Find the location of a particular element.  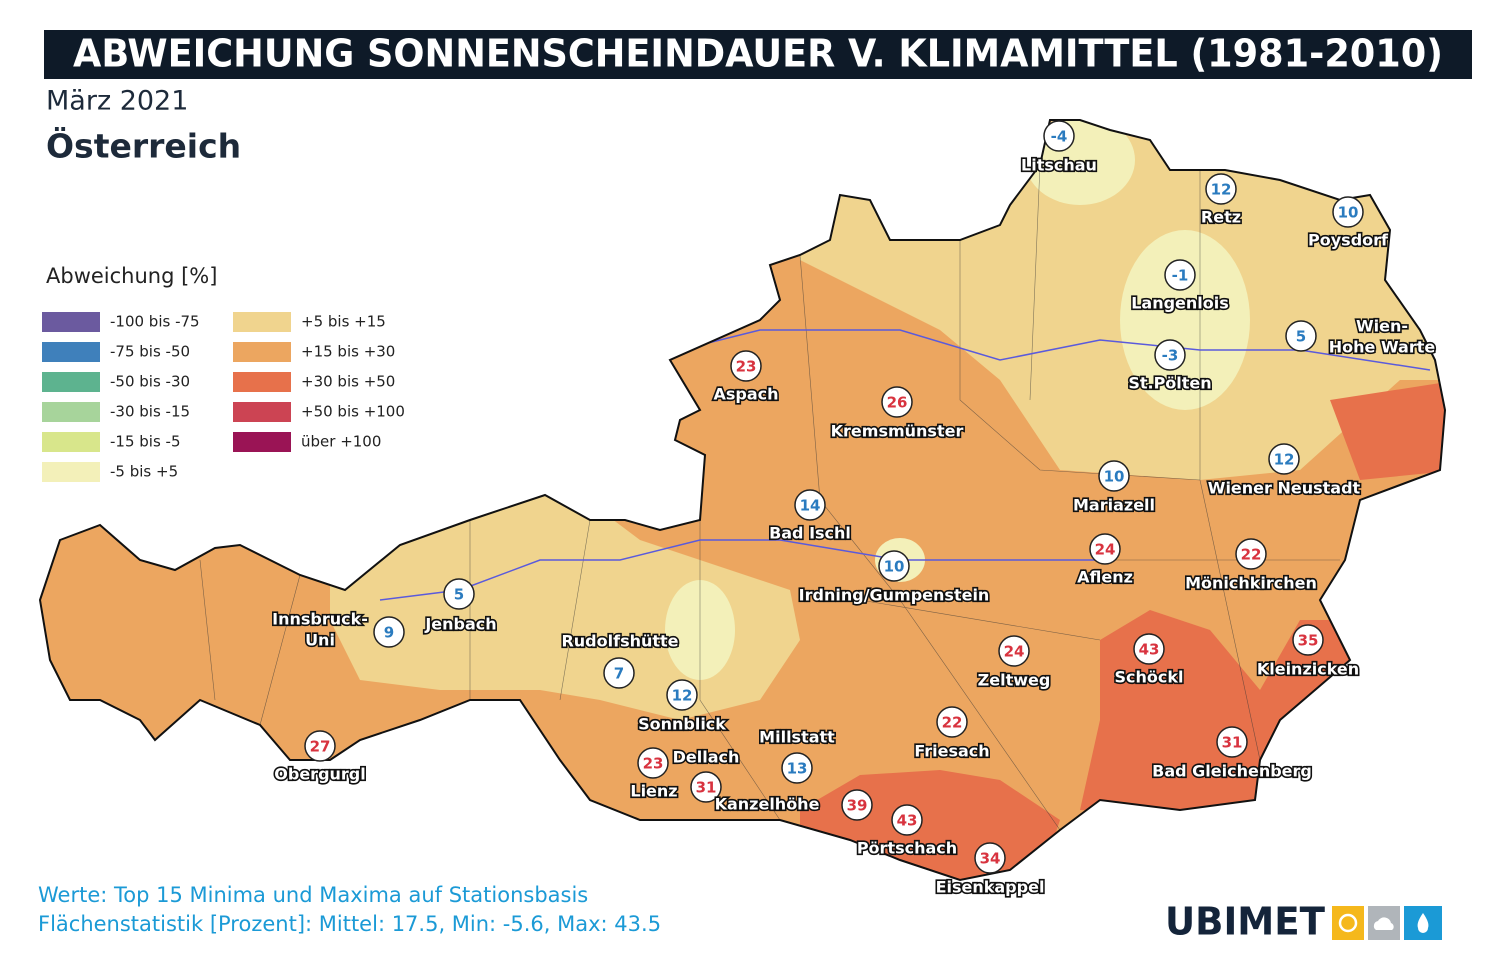

logo-icons is located at coordinates (1387, 923).